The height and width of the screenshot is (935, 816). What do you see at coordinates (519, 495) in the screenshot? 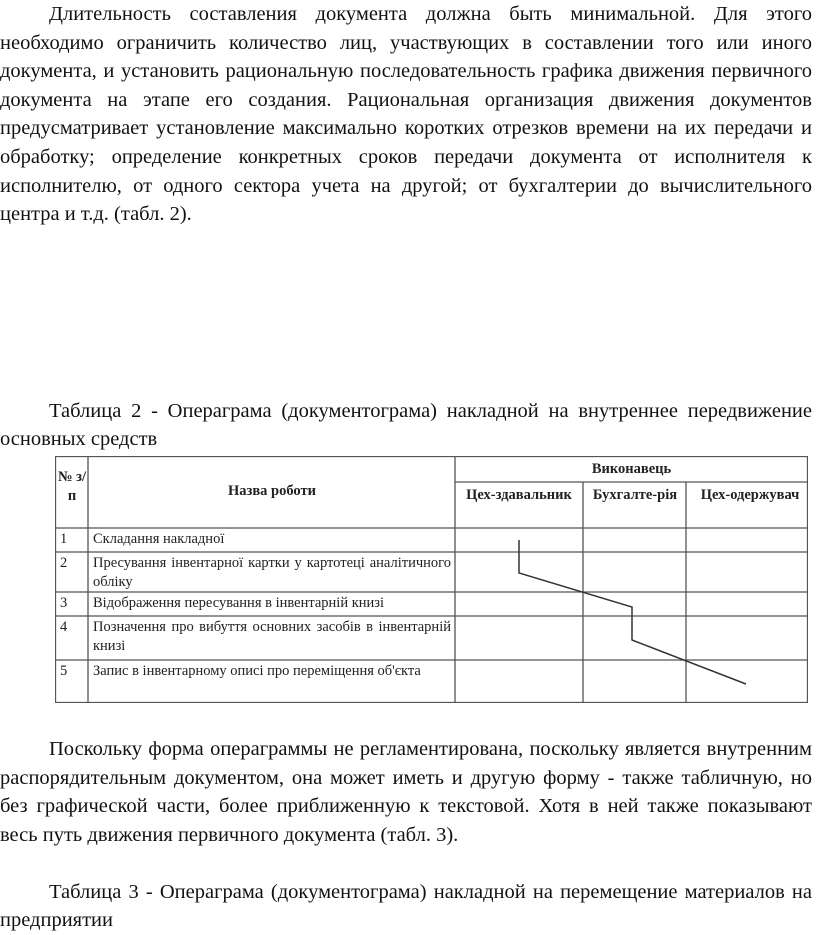
I see `executor-1: Цех-здавальник` at bounding box center [519, 495].